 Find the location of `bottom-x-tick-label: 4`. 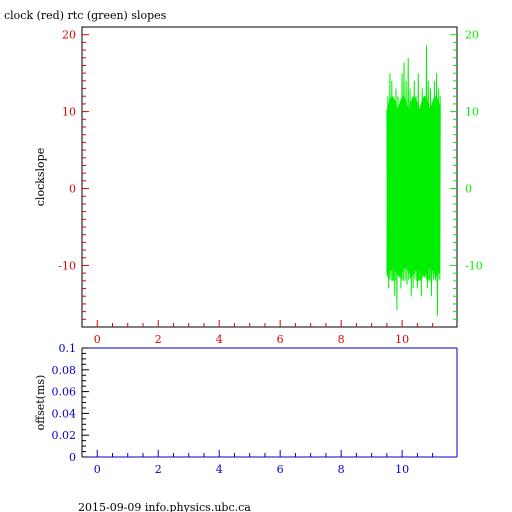

bottom-x-tick-label: 4 is located at coordinates (219, 469).